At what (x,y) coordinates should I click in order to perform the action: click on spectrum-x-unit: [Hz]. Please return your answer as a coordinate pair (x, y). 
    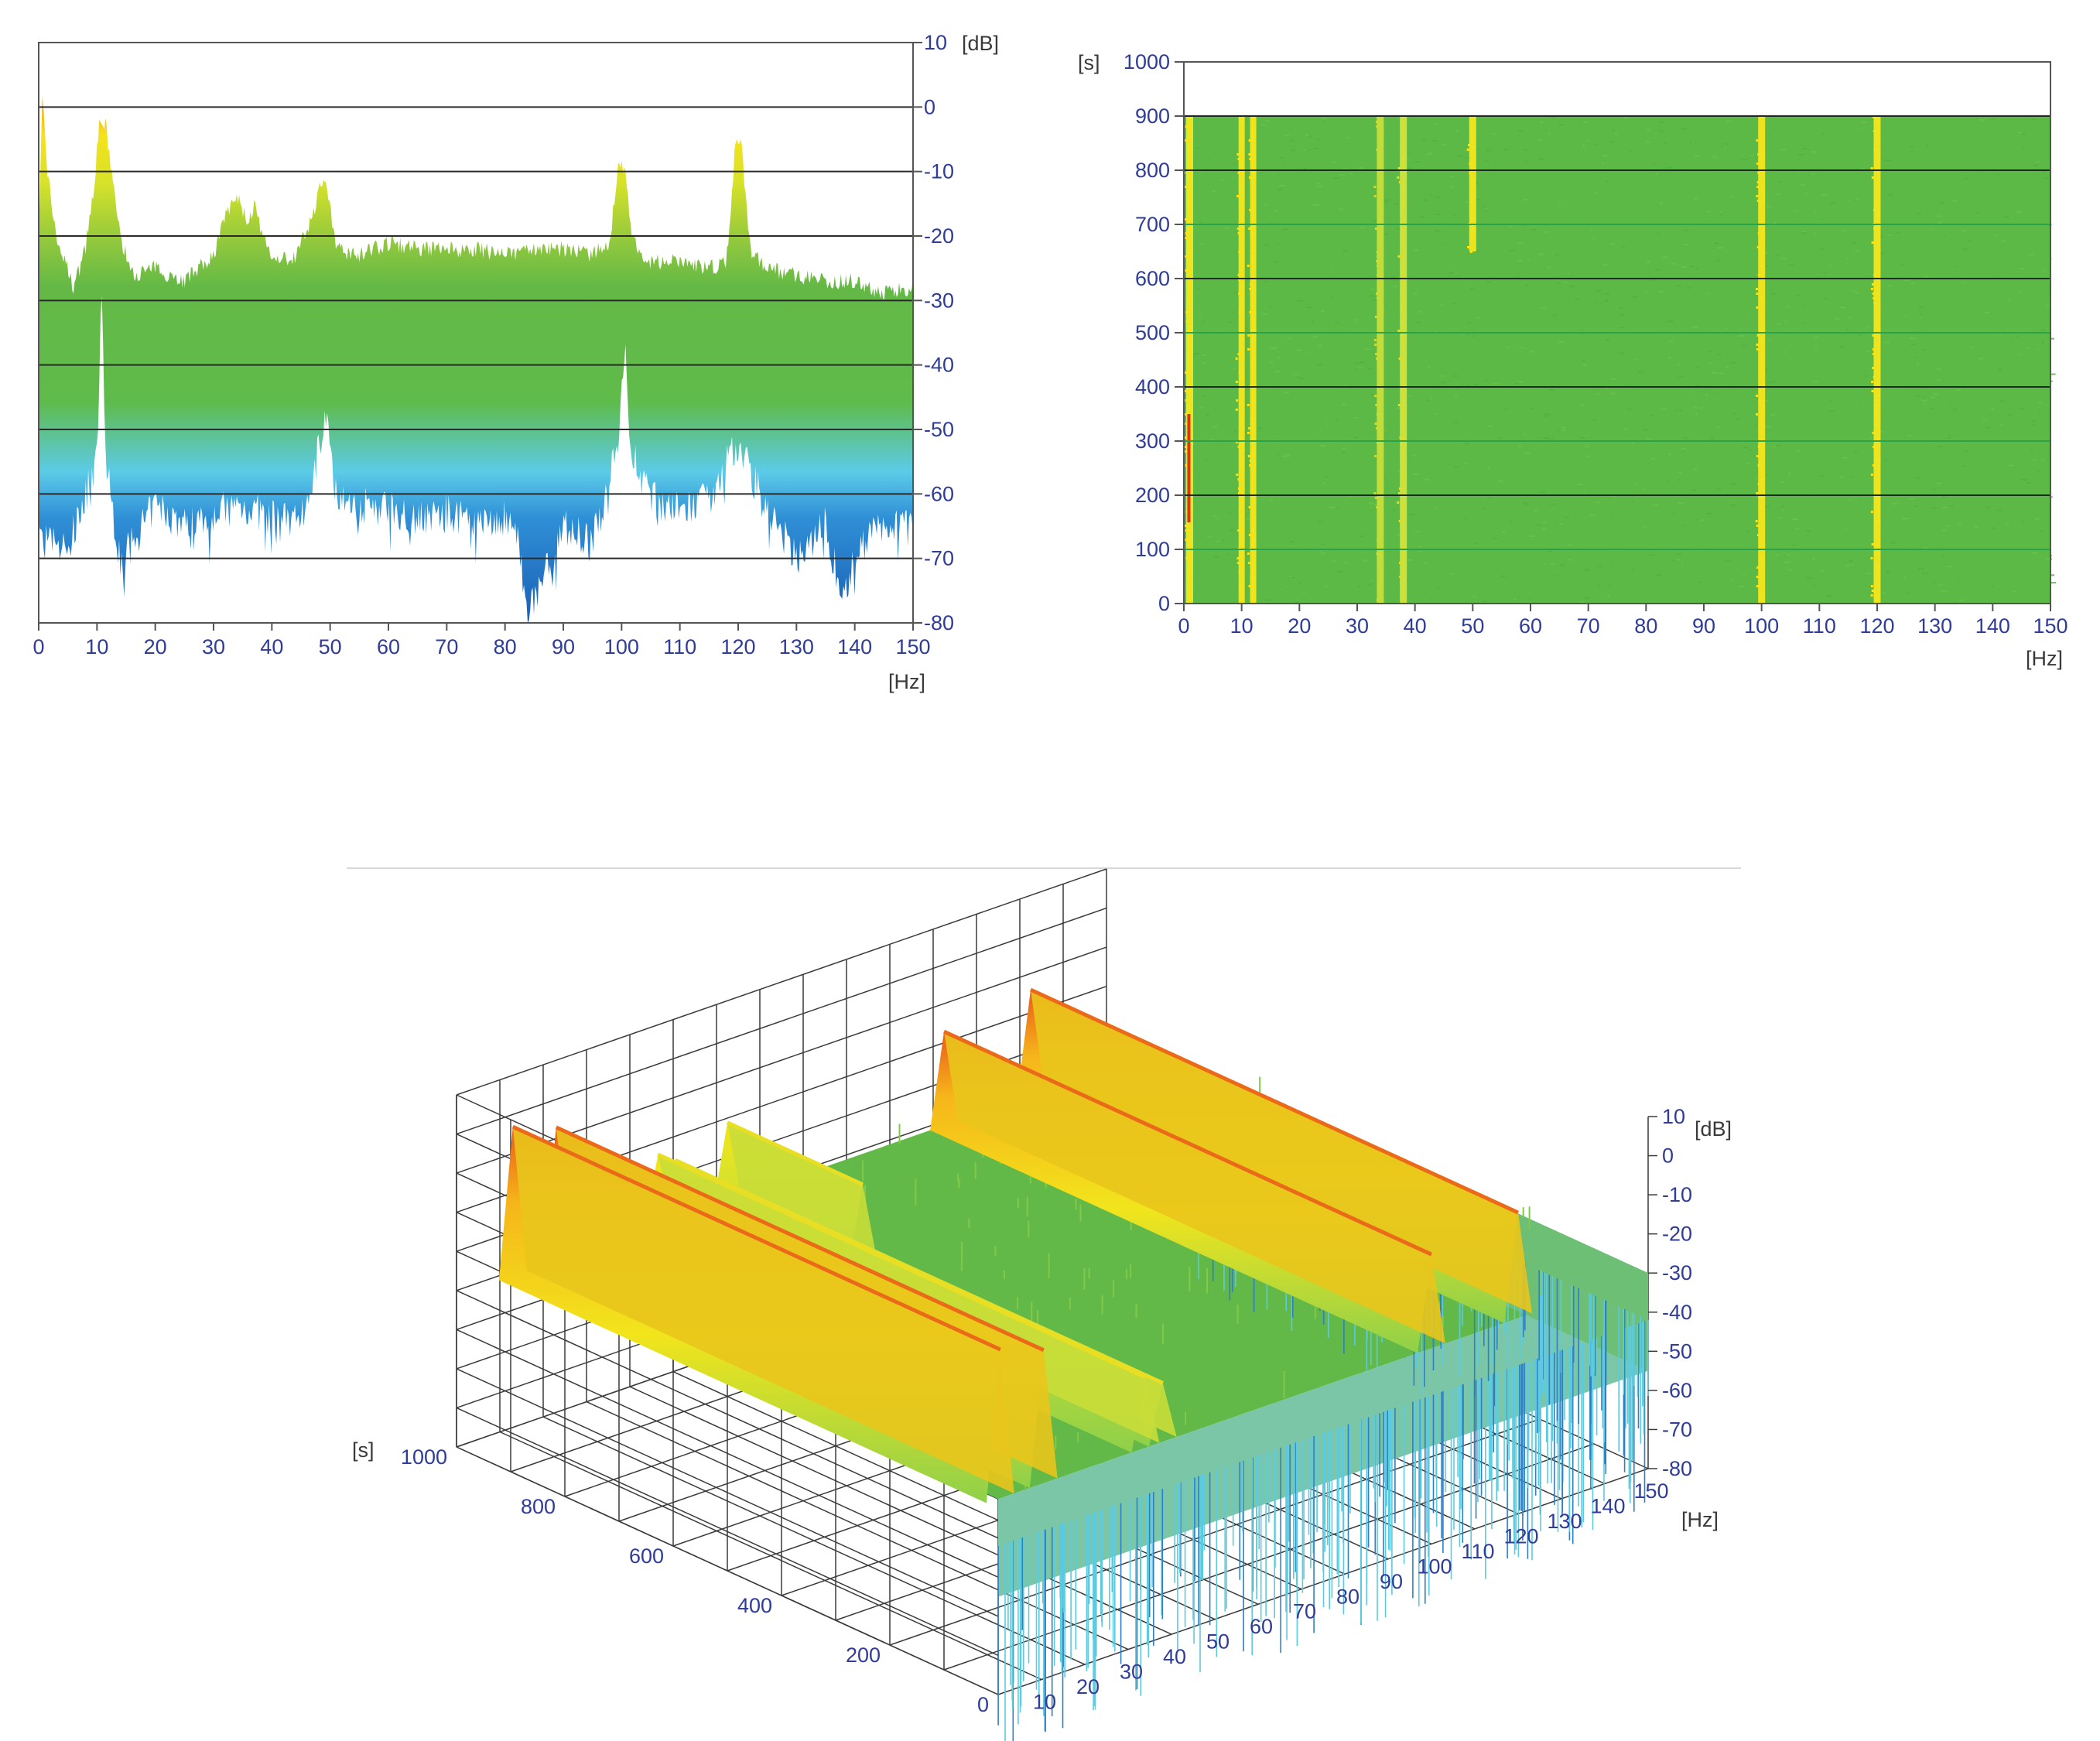
    Looking at the image, I should click on (906, 682).